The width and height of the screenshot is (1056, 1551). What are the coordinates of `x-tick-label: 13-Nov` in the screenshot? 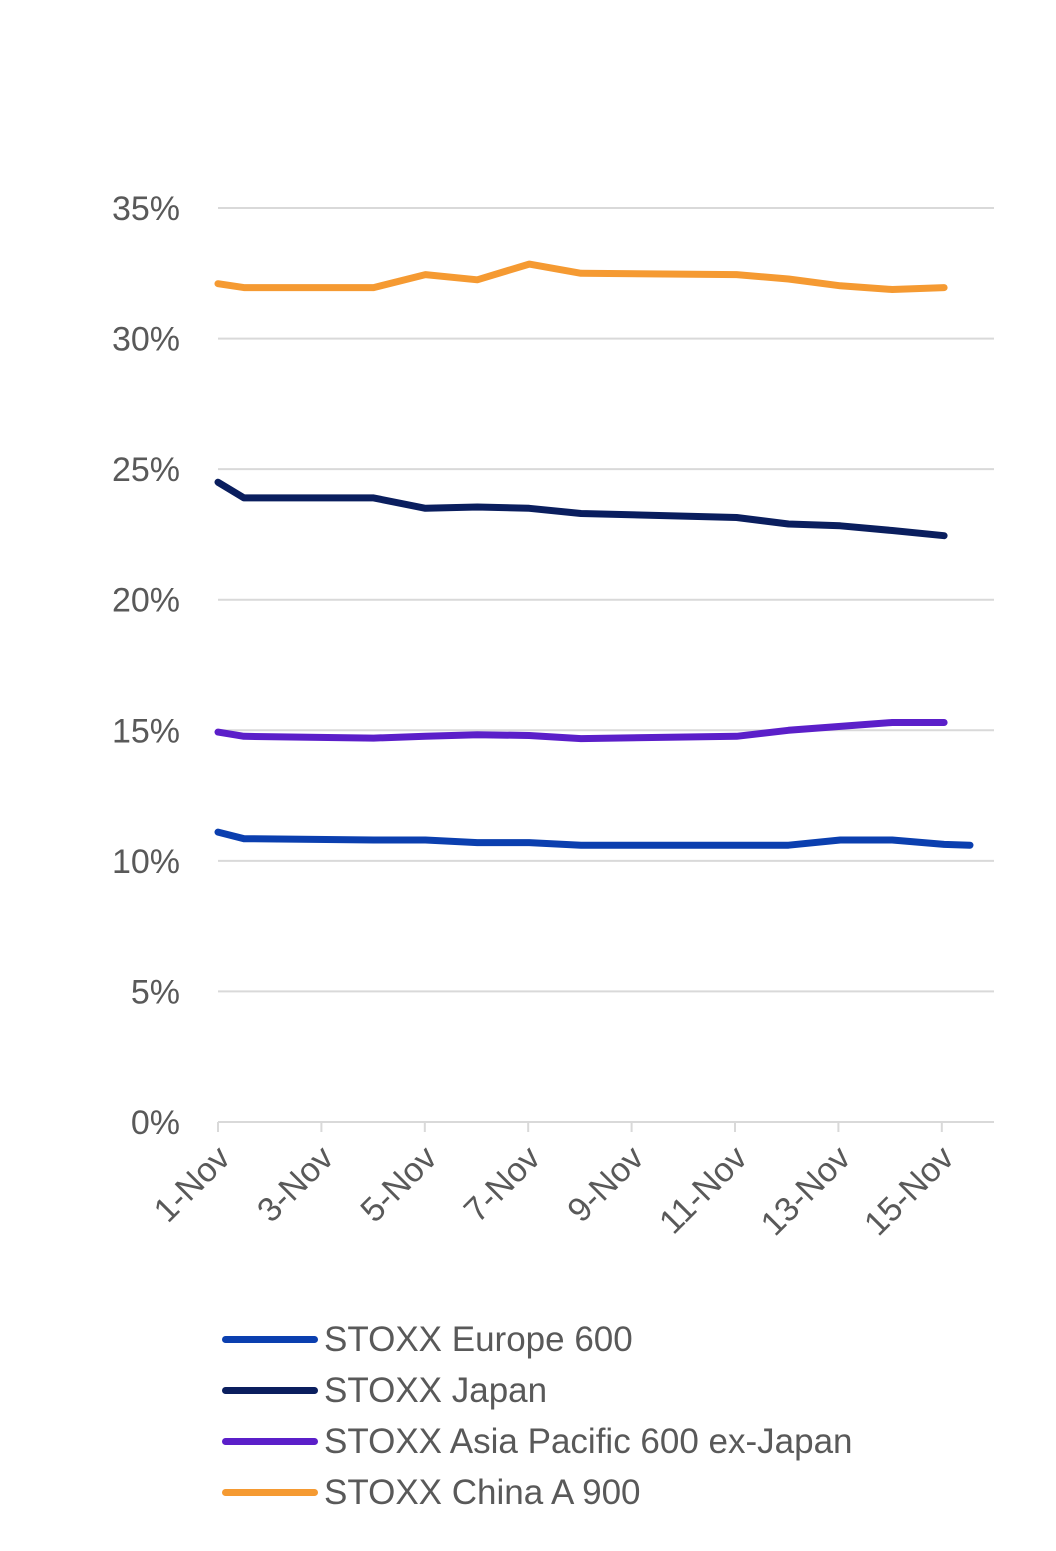 It's located at (806, 1191).